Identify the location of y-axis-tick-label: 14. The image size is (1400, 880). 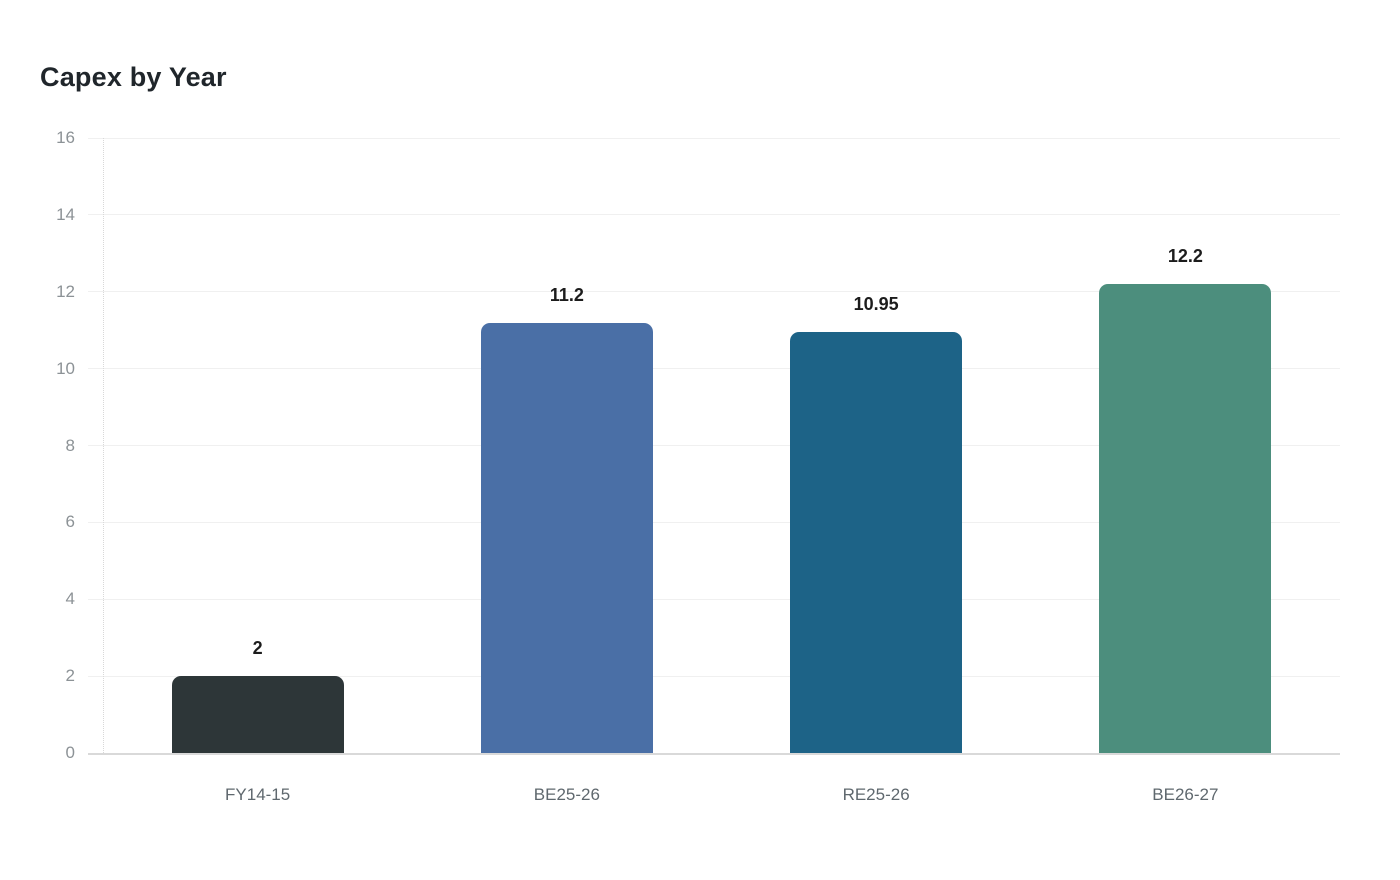
(65, 214).